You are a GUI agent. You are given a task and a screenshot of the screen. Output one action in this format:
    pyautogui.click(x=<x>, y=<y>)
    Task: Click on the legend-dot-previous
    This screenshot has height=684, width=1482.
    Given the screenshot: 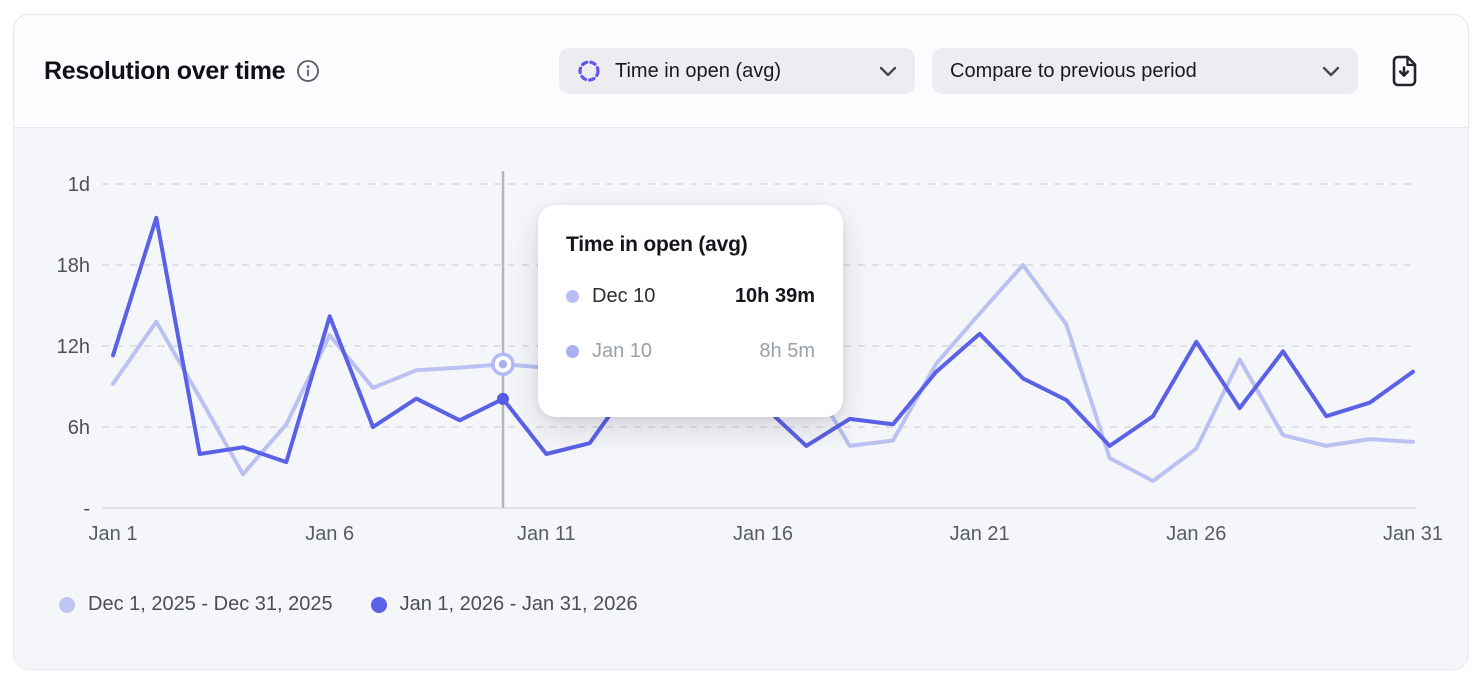 What is the action you would take?
    pyautogui.click(x=67, y=604)
    